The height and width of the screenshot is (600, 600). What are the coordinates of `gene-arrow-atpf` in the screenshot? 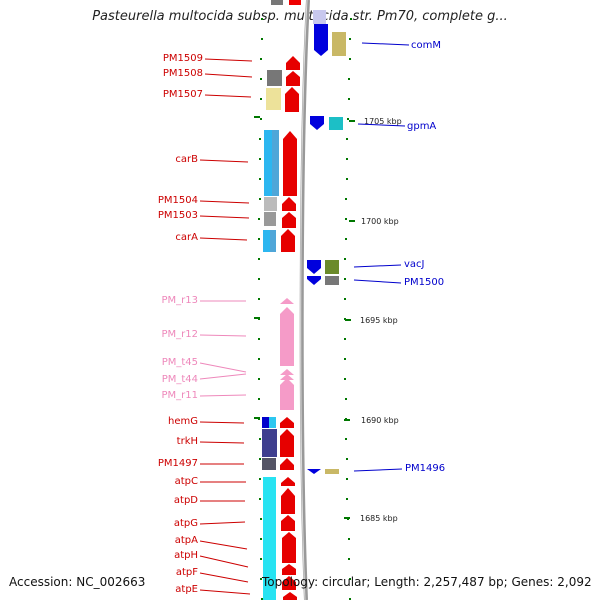 It's located at (289, 583).